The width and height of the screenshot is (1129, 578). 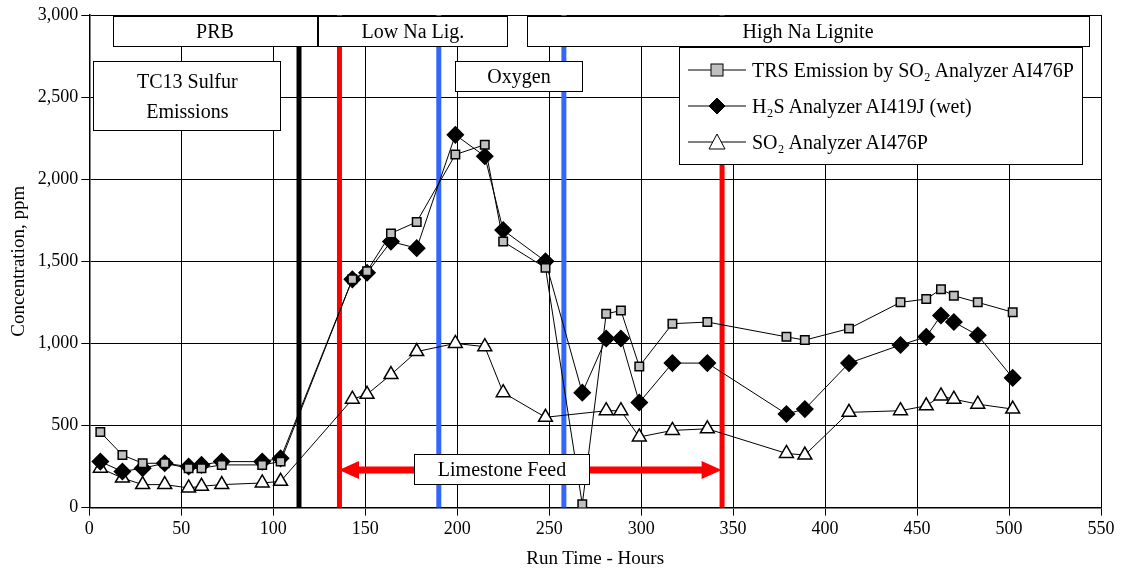 I want to click on legend-label: SO₂ Analyzer AI476P, so click(x=840, y=142).